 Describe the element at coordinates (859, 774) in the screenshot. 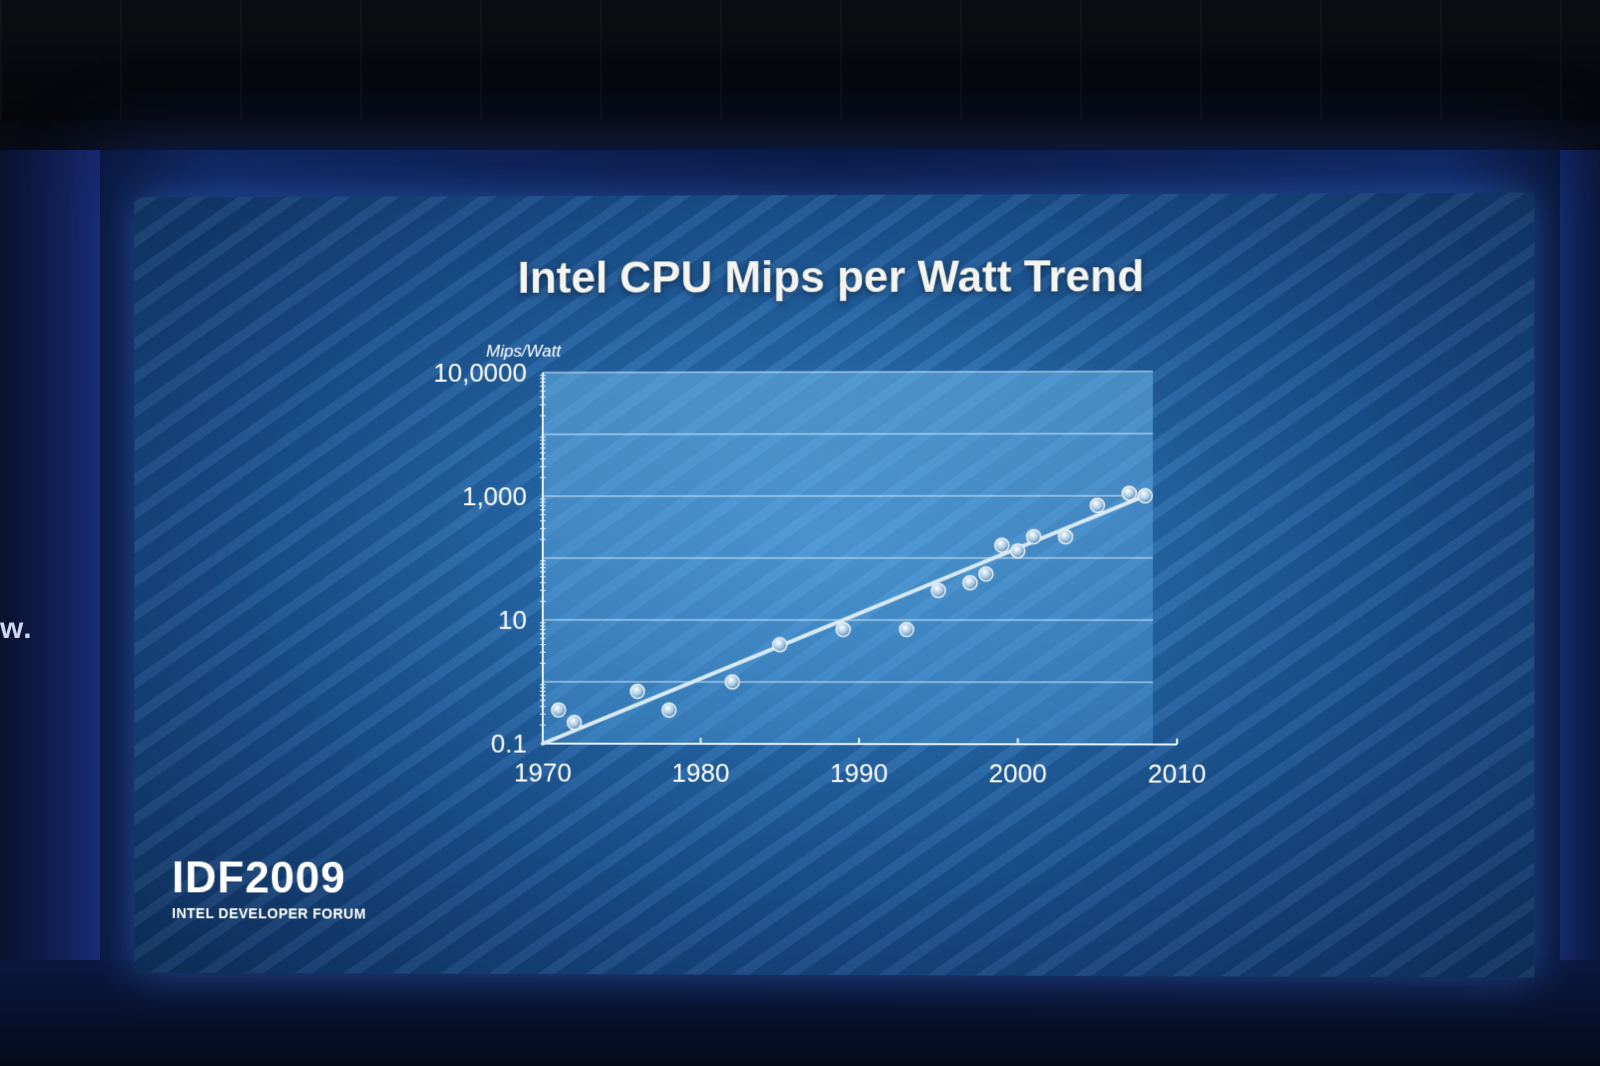

I see `x-tick-label: 1990` at that location.